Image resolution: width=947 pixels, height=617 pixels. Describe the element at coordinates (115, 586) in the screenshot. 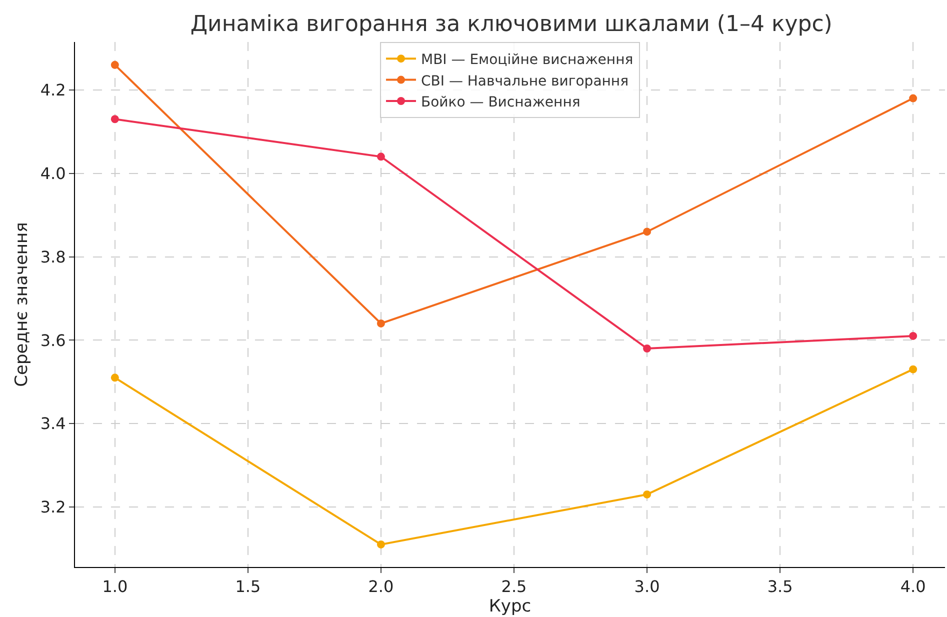

I see `x-tick-label: 1.0` at that location.